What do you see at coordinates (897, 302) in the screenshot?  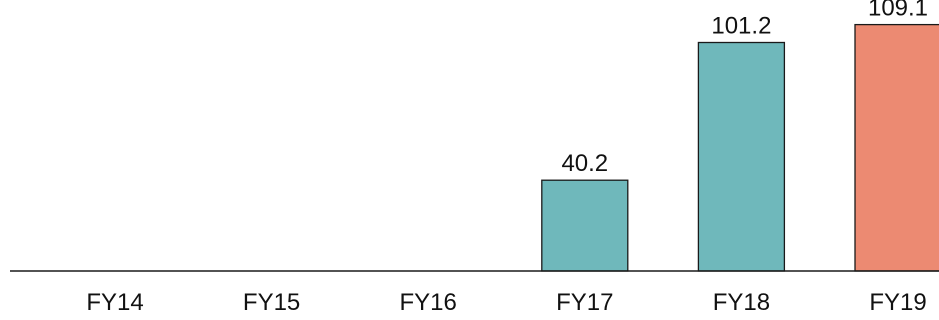 I see `x-tick-label-fy19: FY19` at bounding box center [897, 302].